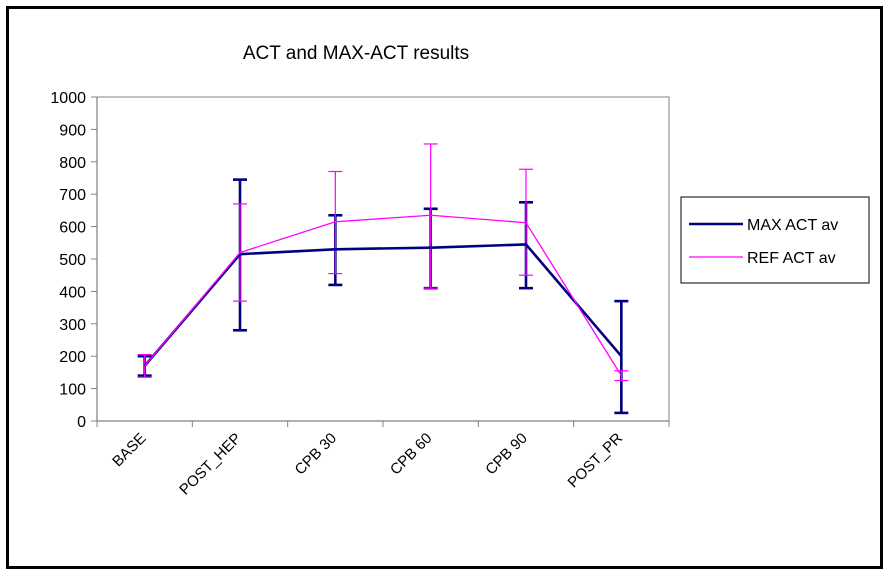 The height and width of the screenshot is (577, 893). What do you see at coordinates (791, 258) in the screenshot?
I see `legend-label: REF ACT av` at bounding box center [791, 258].